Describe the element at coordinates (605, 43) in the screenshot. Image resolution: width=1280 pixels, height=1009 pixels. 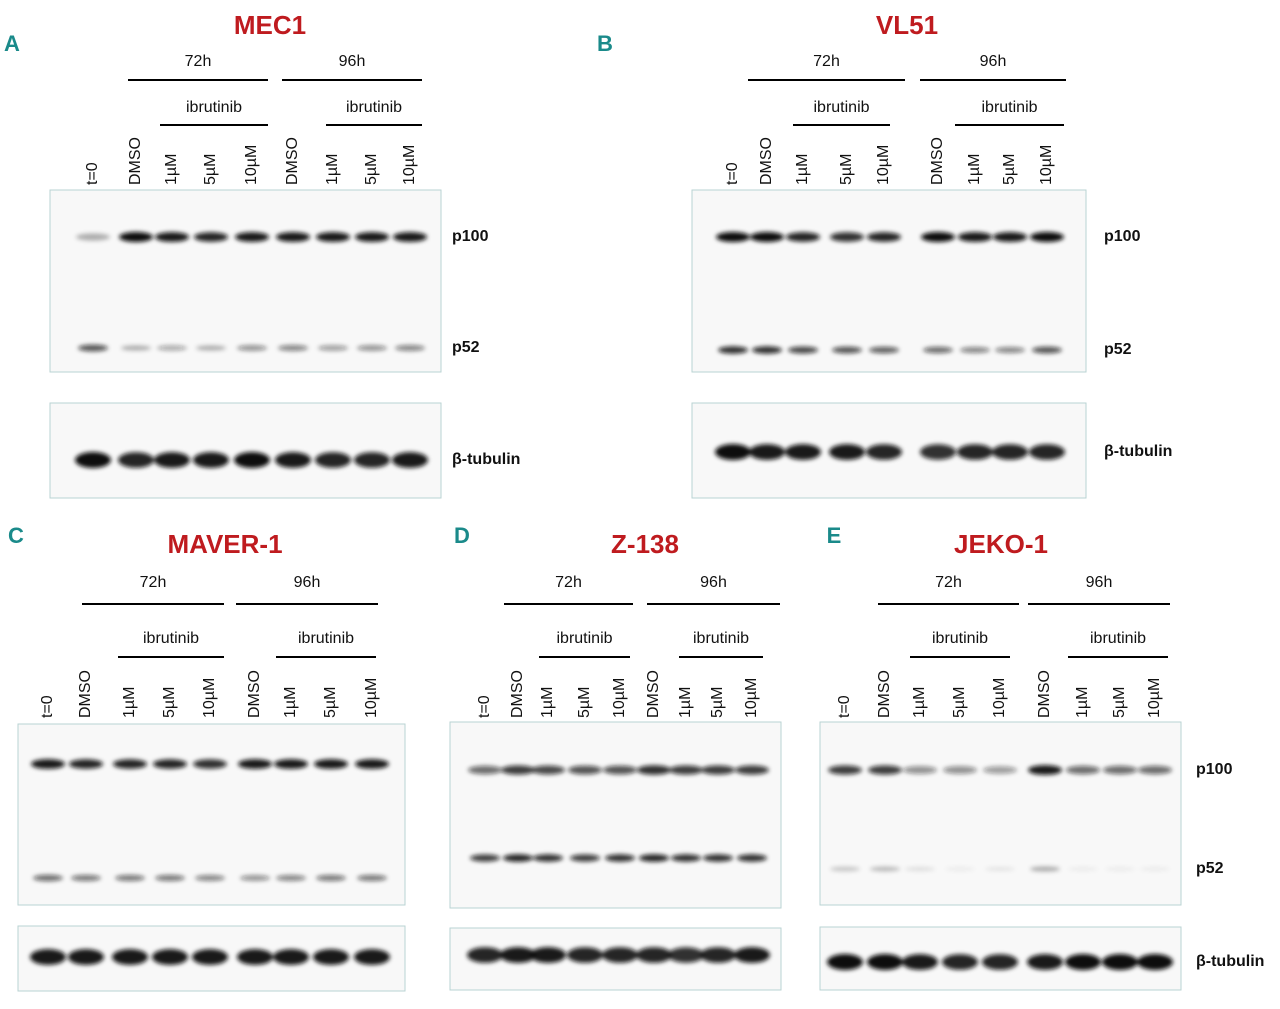
I see `panel-letter: B` at that location.